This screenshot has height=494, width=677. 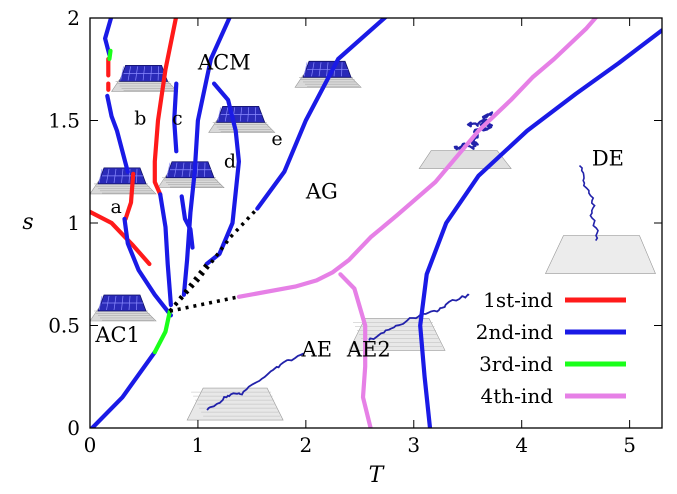 I want to click on legend-label: 1st-ind, so click(x=518, y=300).